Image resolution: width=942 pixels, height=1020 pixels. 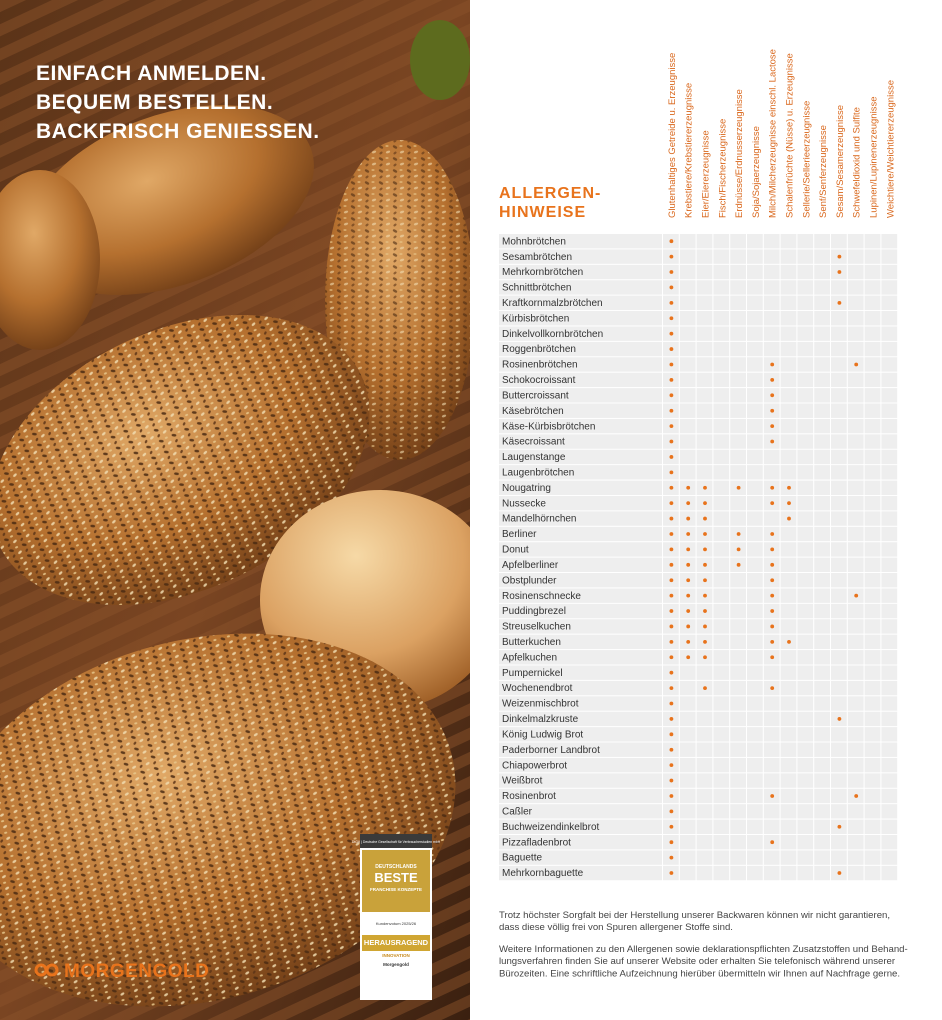 I want to click on table-row: Laugenstange, so click(x=698, y=457).